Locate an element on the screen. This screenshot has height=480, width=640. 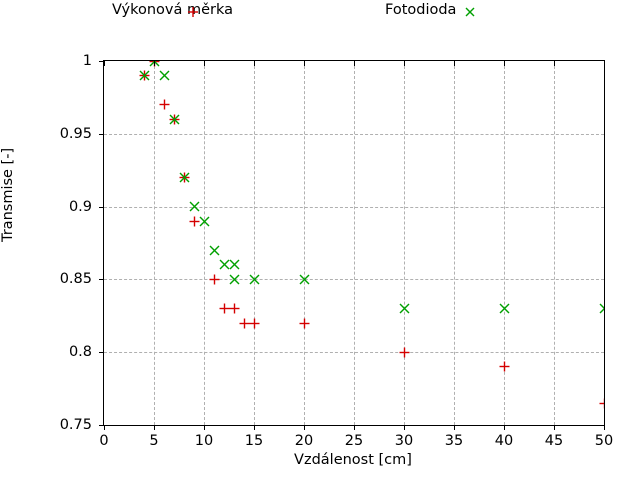
y-axis-tick-label: 0.95 is located at coordinates (75, 133).